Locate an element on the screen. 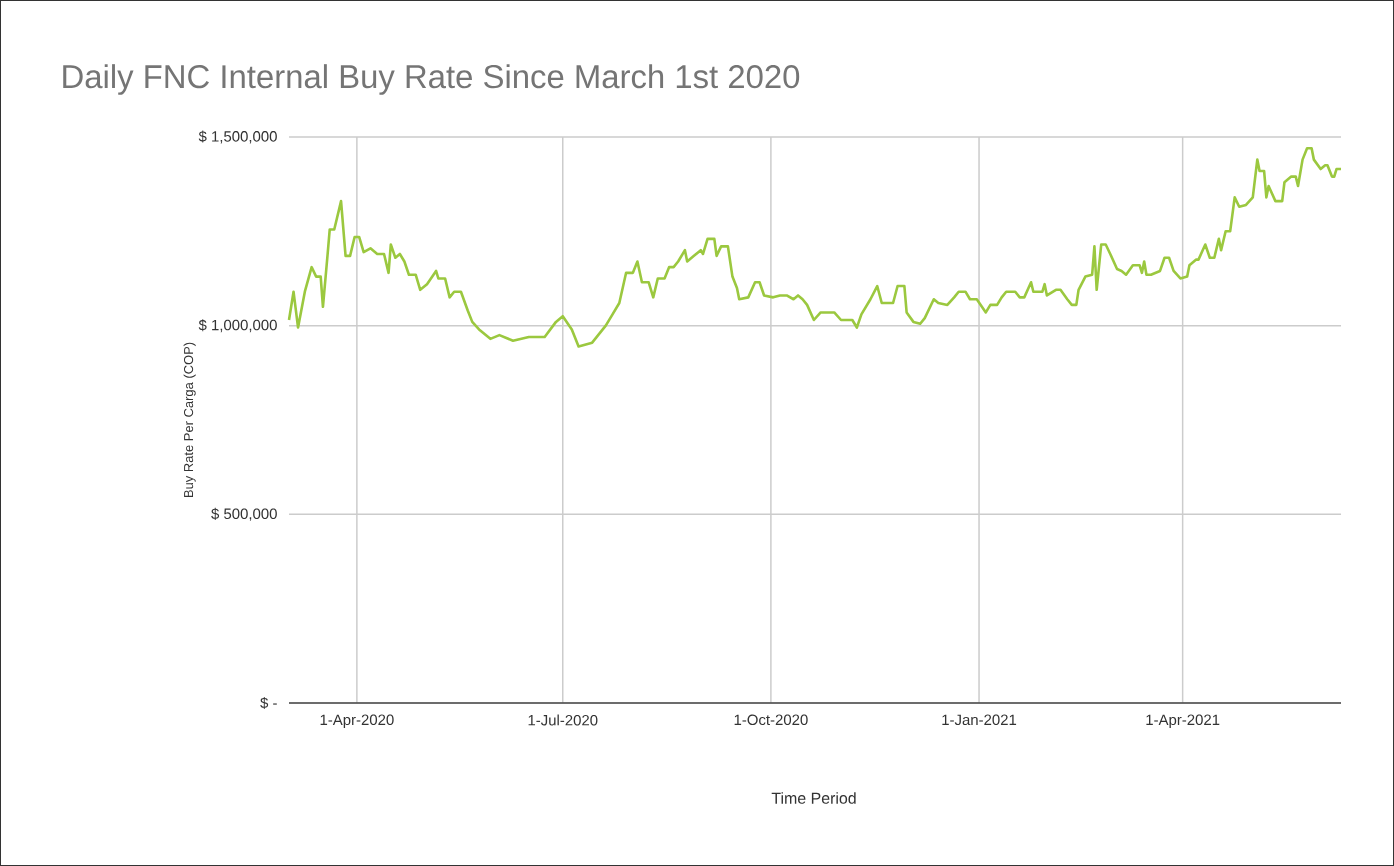 The height and width of the screenshot is (866, 1394). y-tick-label: $ - is located at coordinates (268, 703).